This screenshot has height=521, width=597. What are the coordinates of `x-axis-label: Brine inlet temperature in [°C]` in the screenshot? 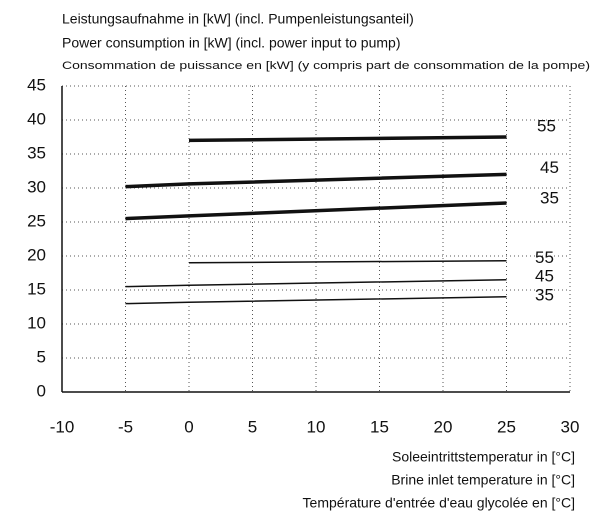 It's located at (483, 480).